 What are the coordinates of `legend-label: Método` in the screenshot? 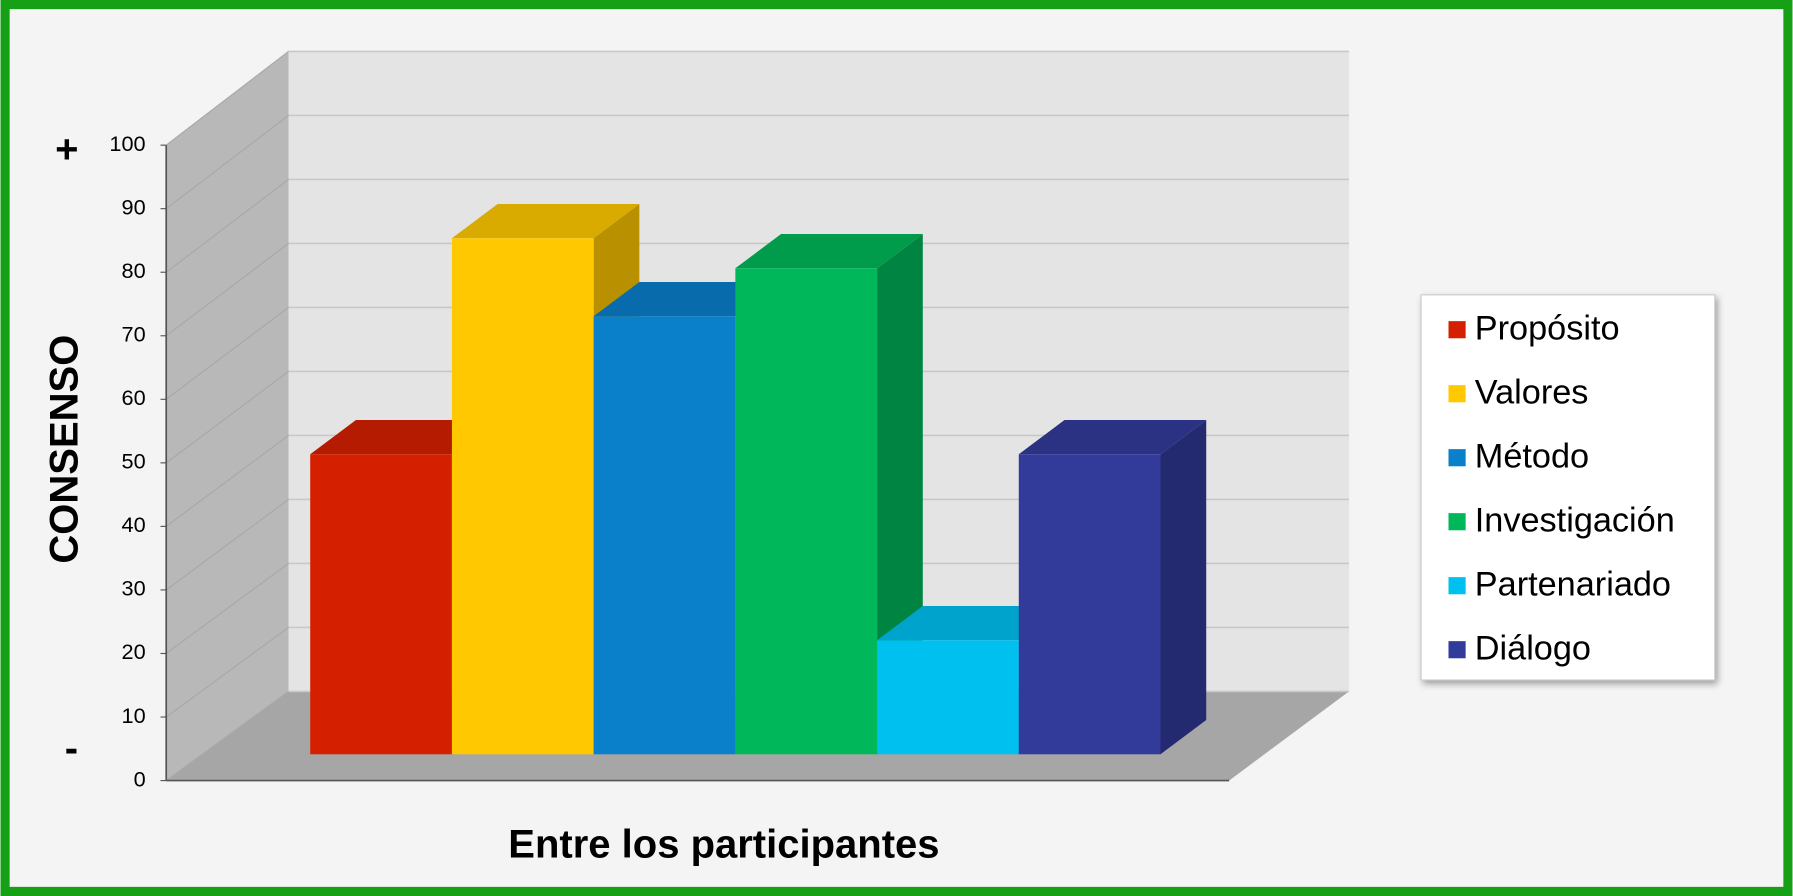 It's located at (1532, 456).